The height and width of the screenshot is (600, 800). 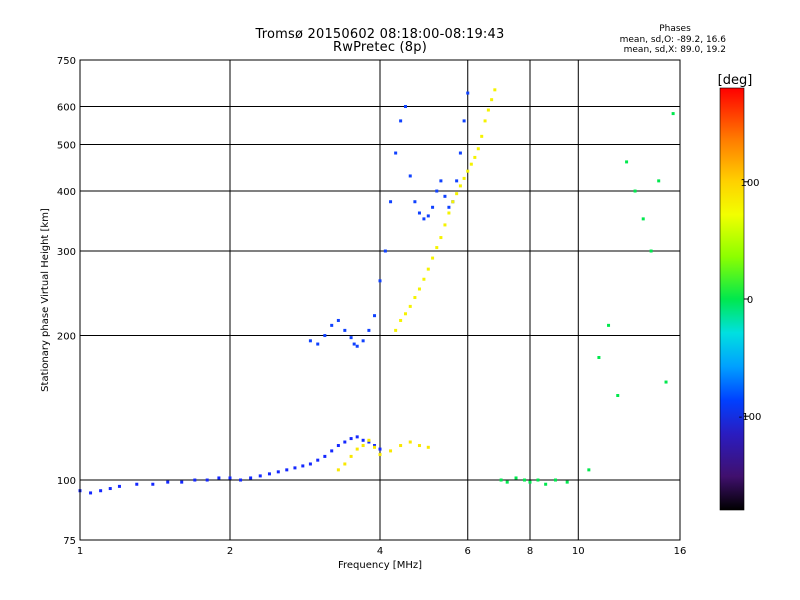 What do you see at coordinates (380, 47) in the screenshot?
I see `chart-subtitle: RwPretec (8p)` at bounding box center [380, 47].